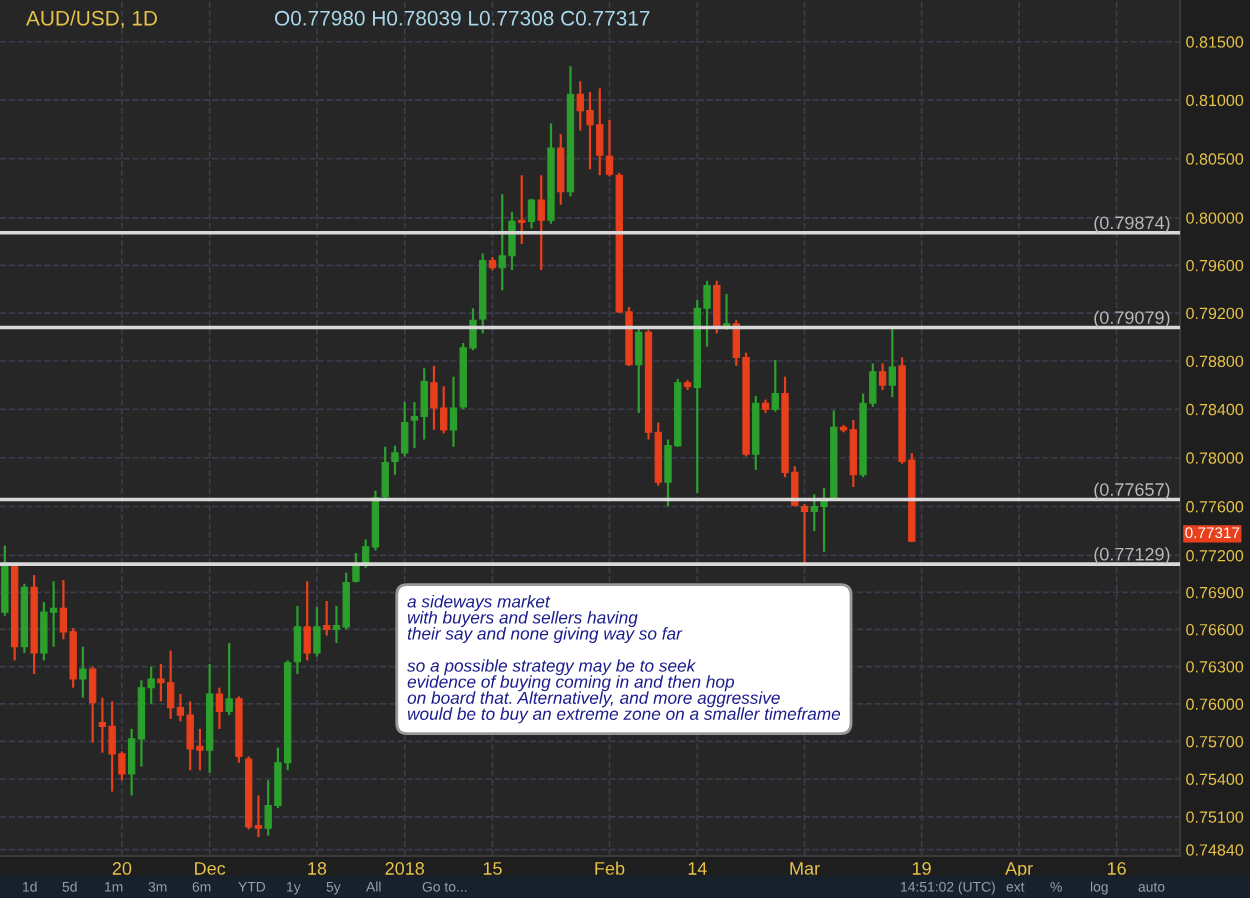  What do you see at coordinates (91, 19) in the screenshot?
I see `chart-title: AUD/USD, 1D` at bounding box center [91, 19].